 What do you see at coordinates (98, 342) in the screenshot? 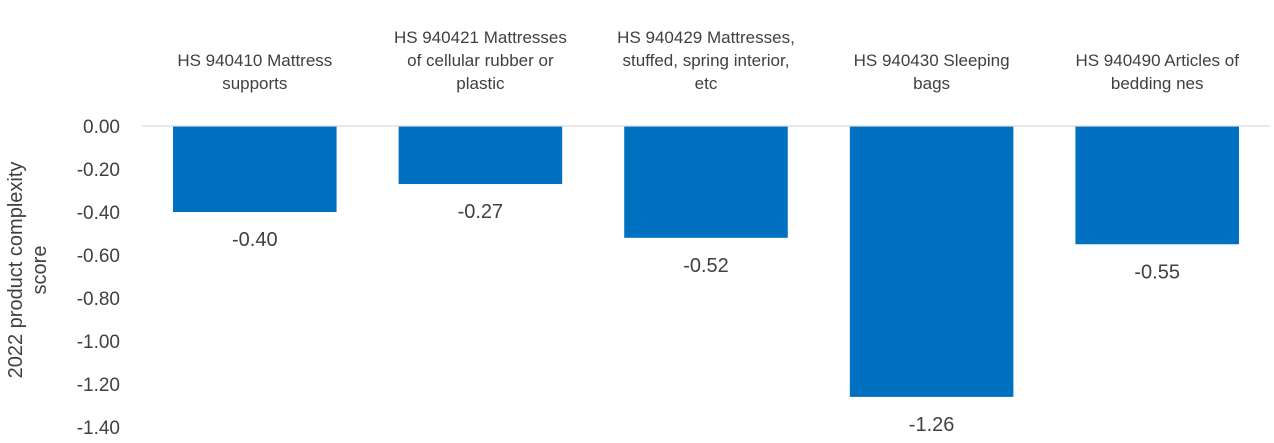
I see `y-tick-label: -1.00` at bounding box center [98, 342].